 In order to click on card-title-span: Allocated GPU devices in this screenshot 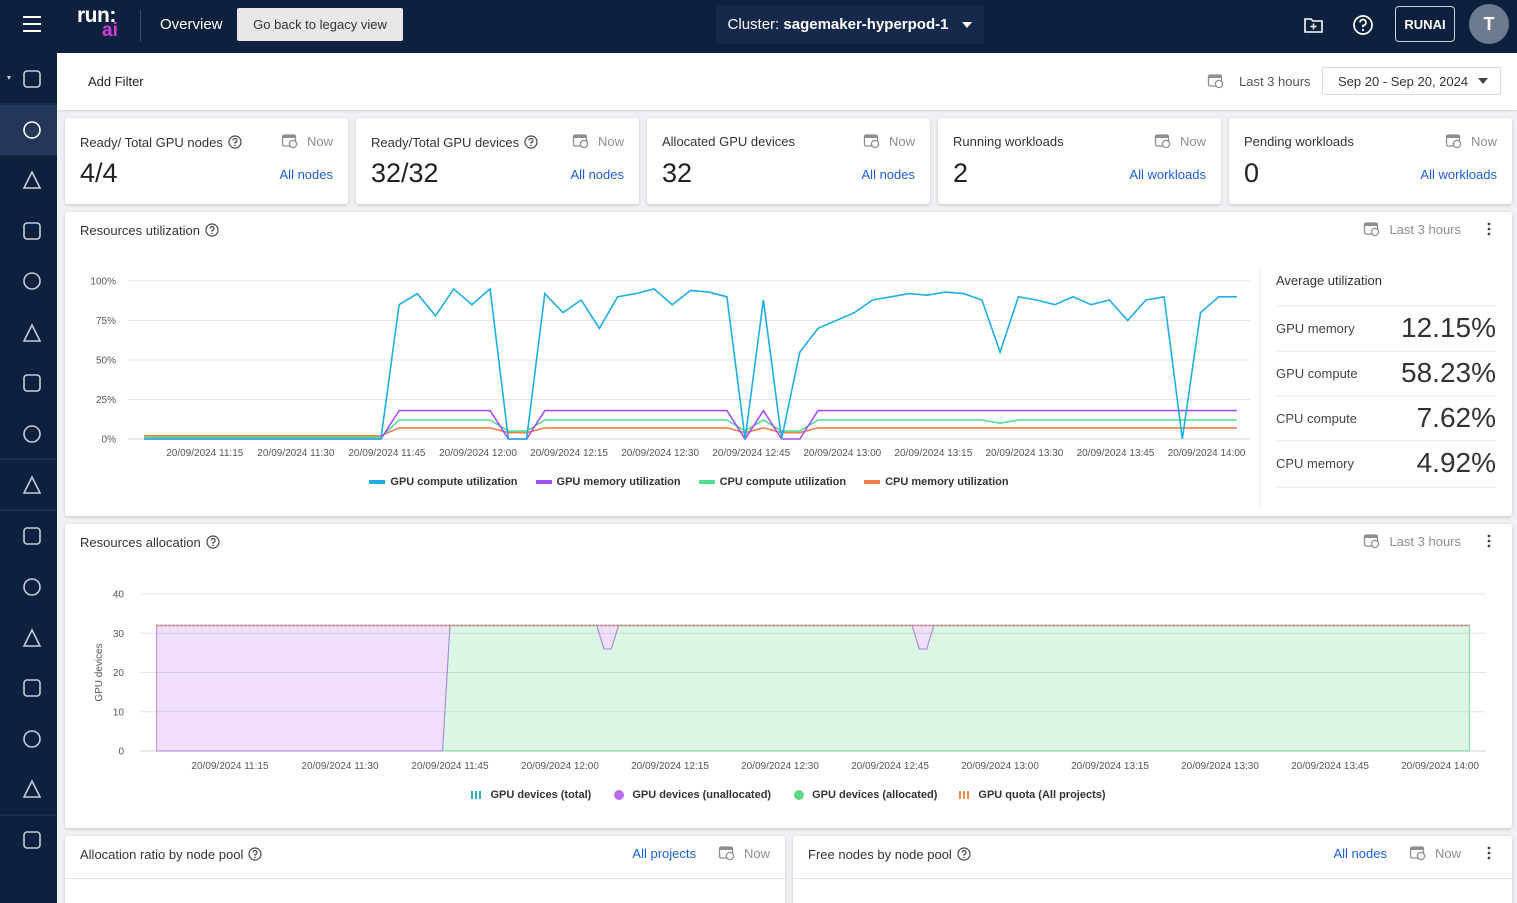, I will do `click(728, 141)`.